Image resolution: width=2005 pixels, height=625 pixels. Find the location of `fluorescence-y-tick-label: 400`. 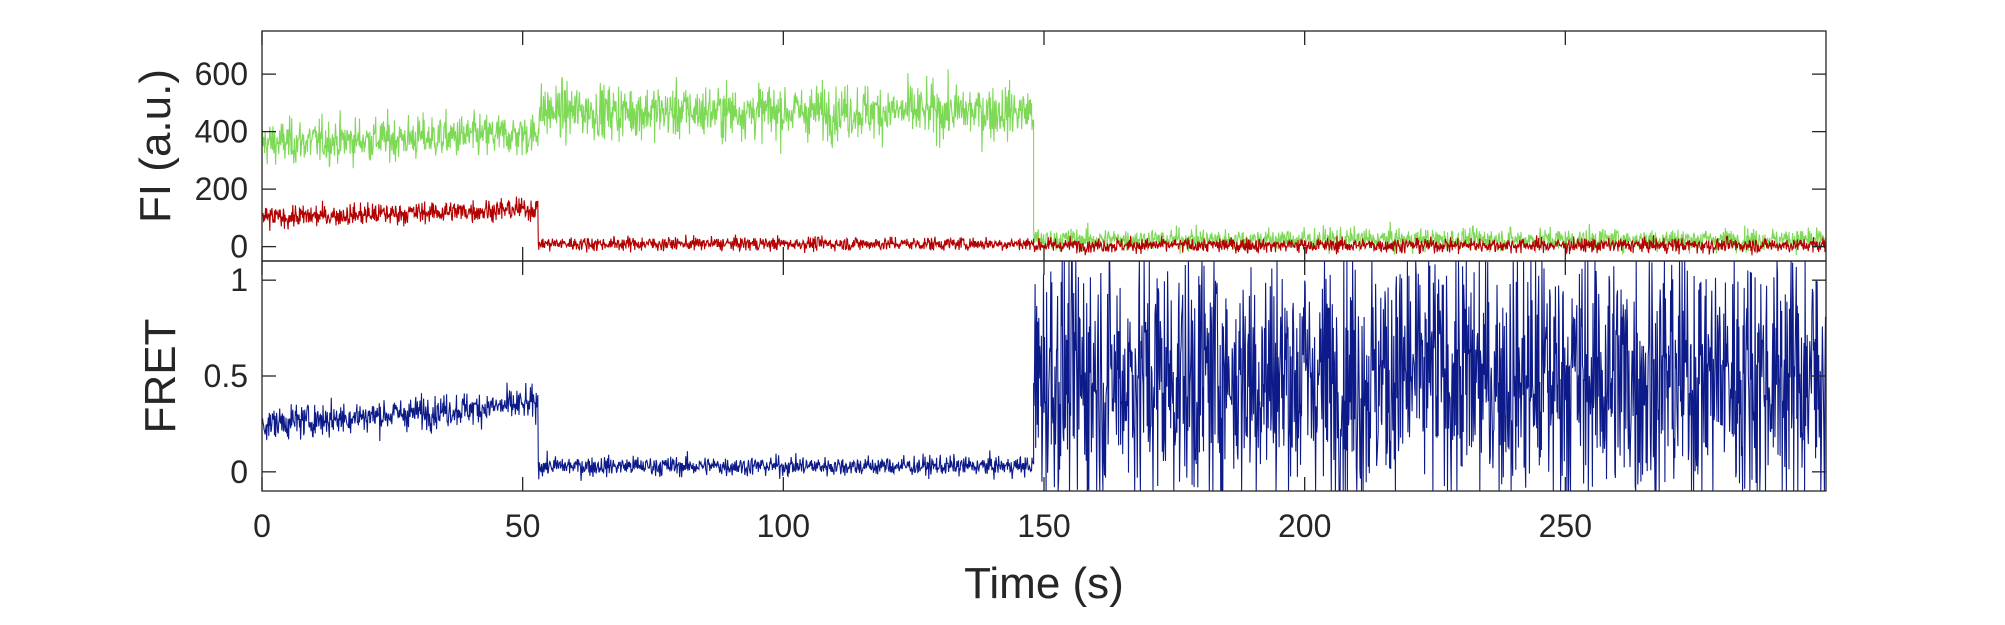

fluorescence-y-tick-label: 400 is located at coordinates (221, 132).